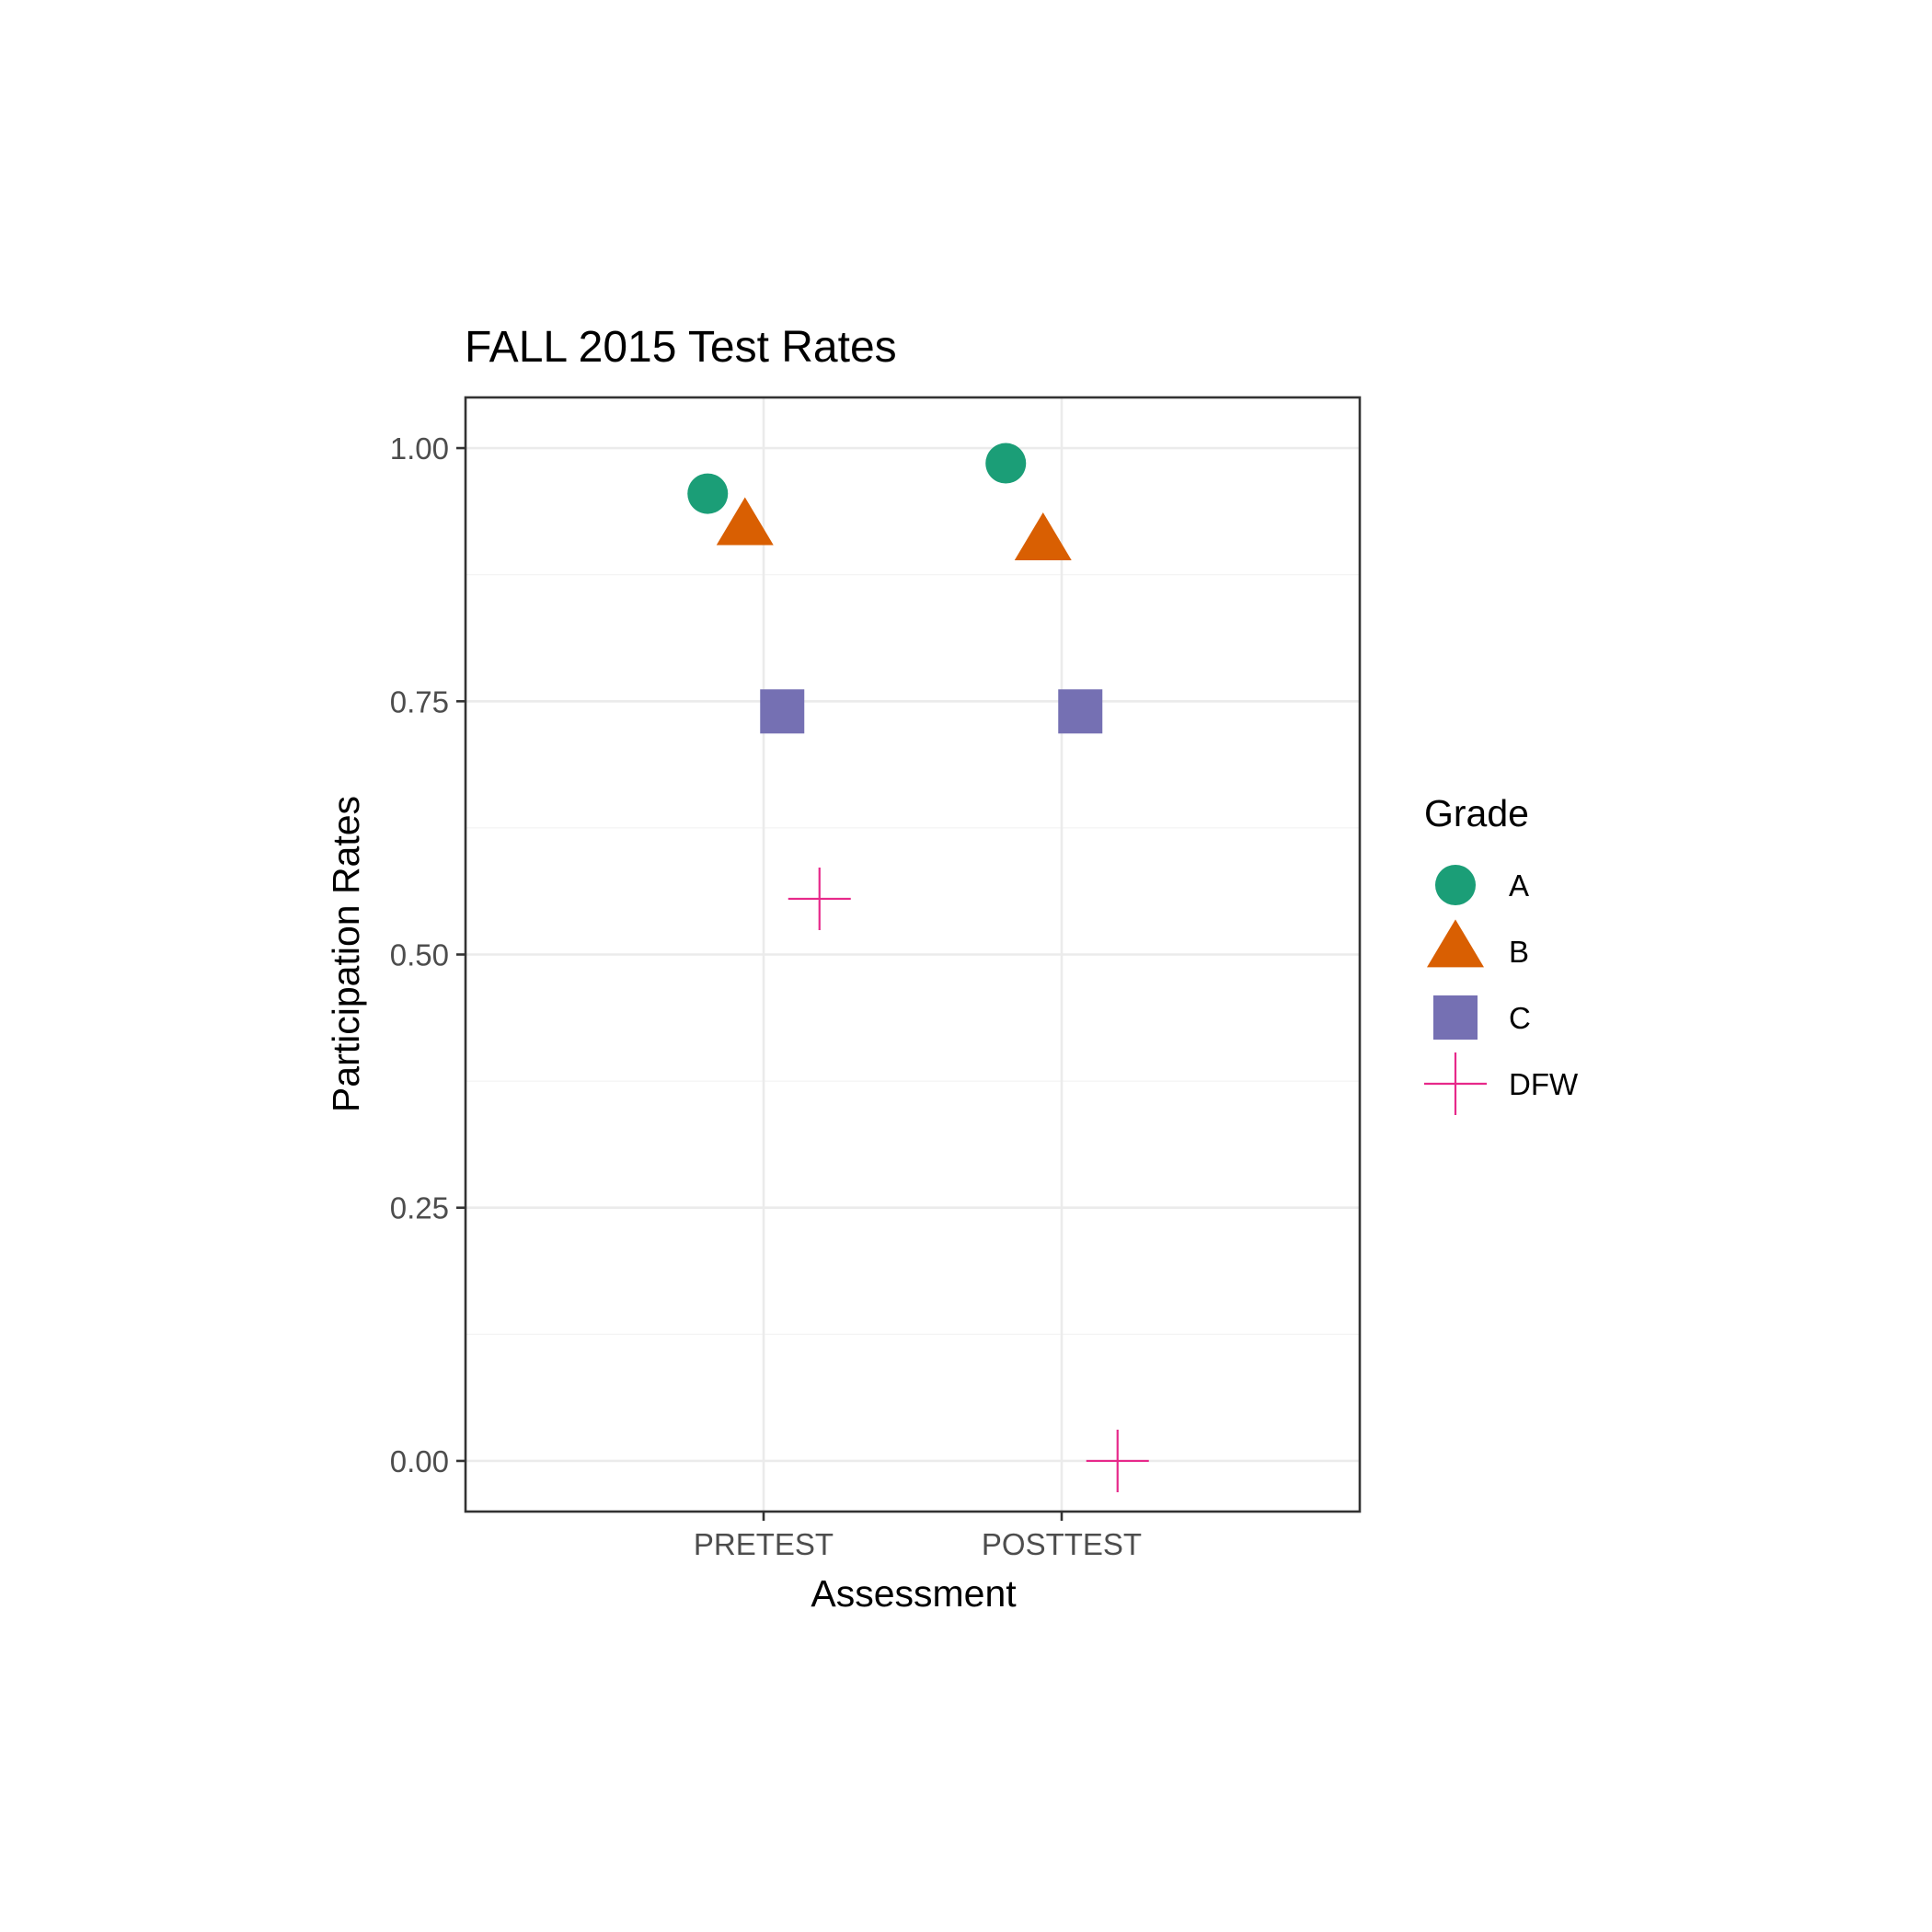  What do you see at coordinates (782, 711) in the screenshot?
I see `point-c-pretest` at bounding box center [782, 711].